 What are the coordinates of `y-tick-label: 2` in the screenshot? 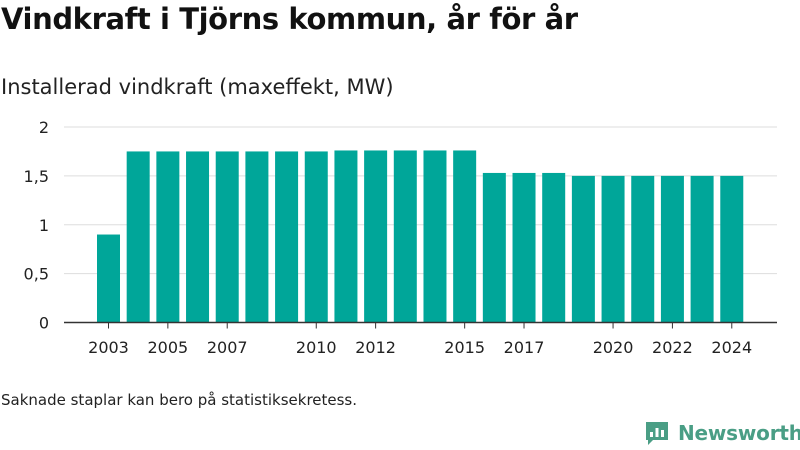 It's located at (44, 127).